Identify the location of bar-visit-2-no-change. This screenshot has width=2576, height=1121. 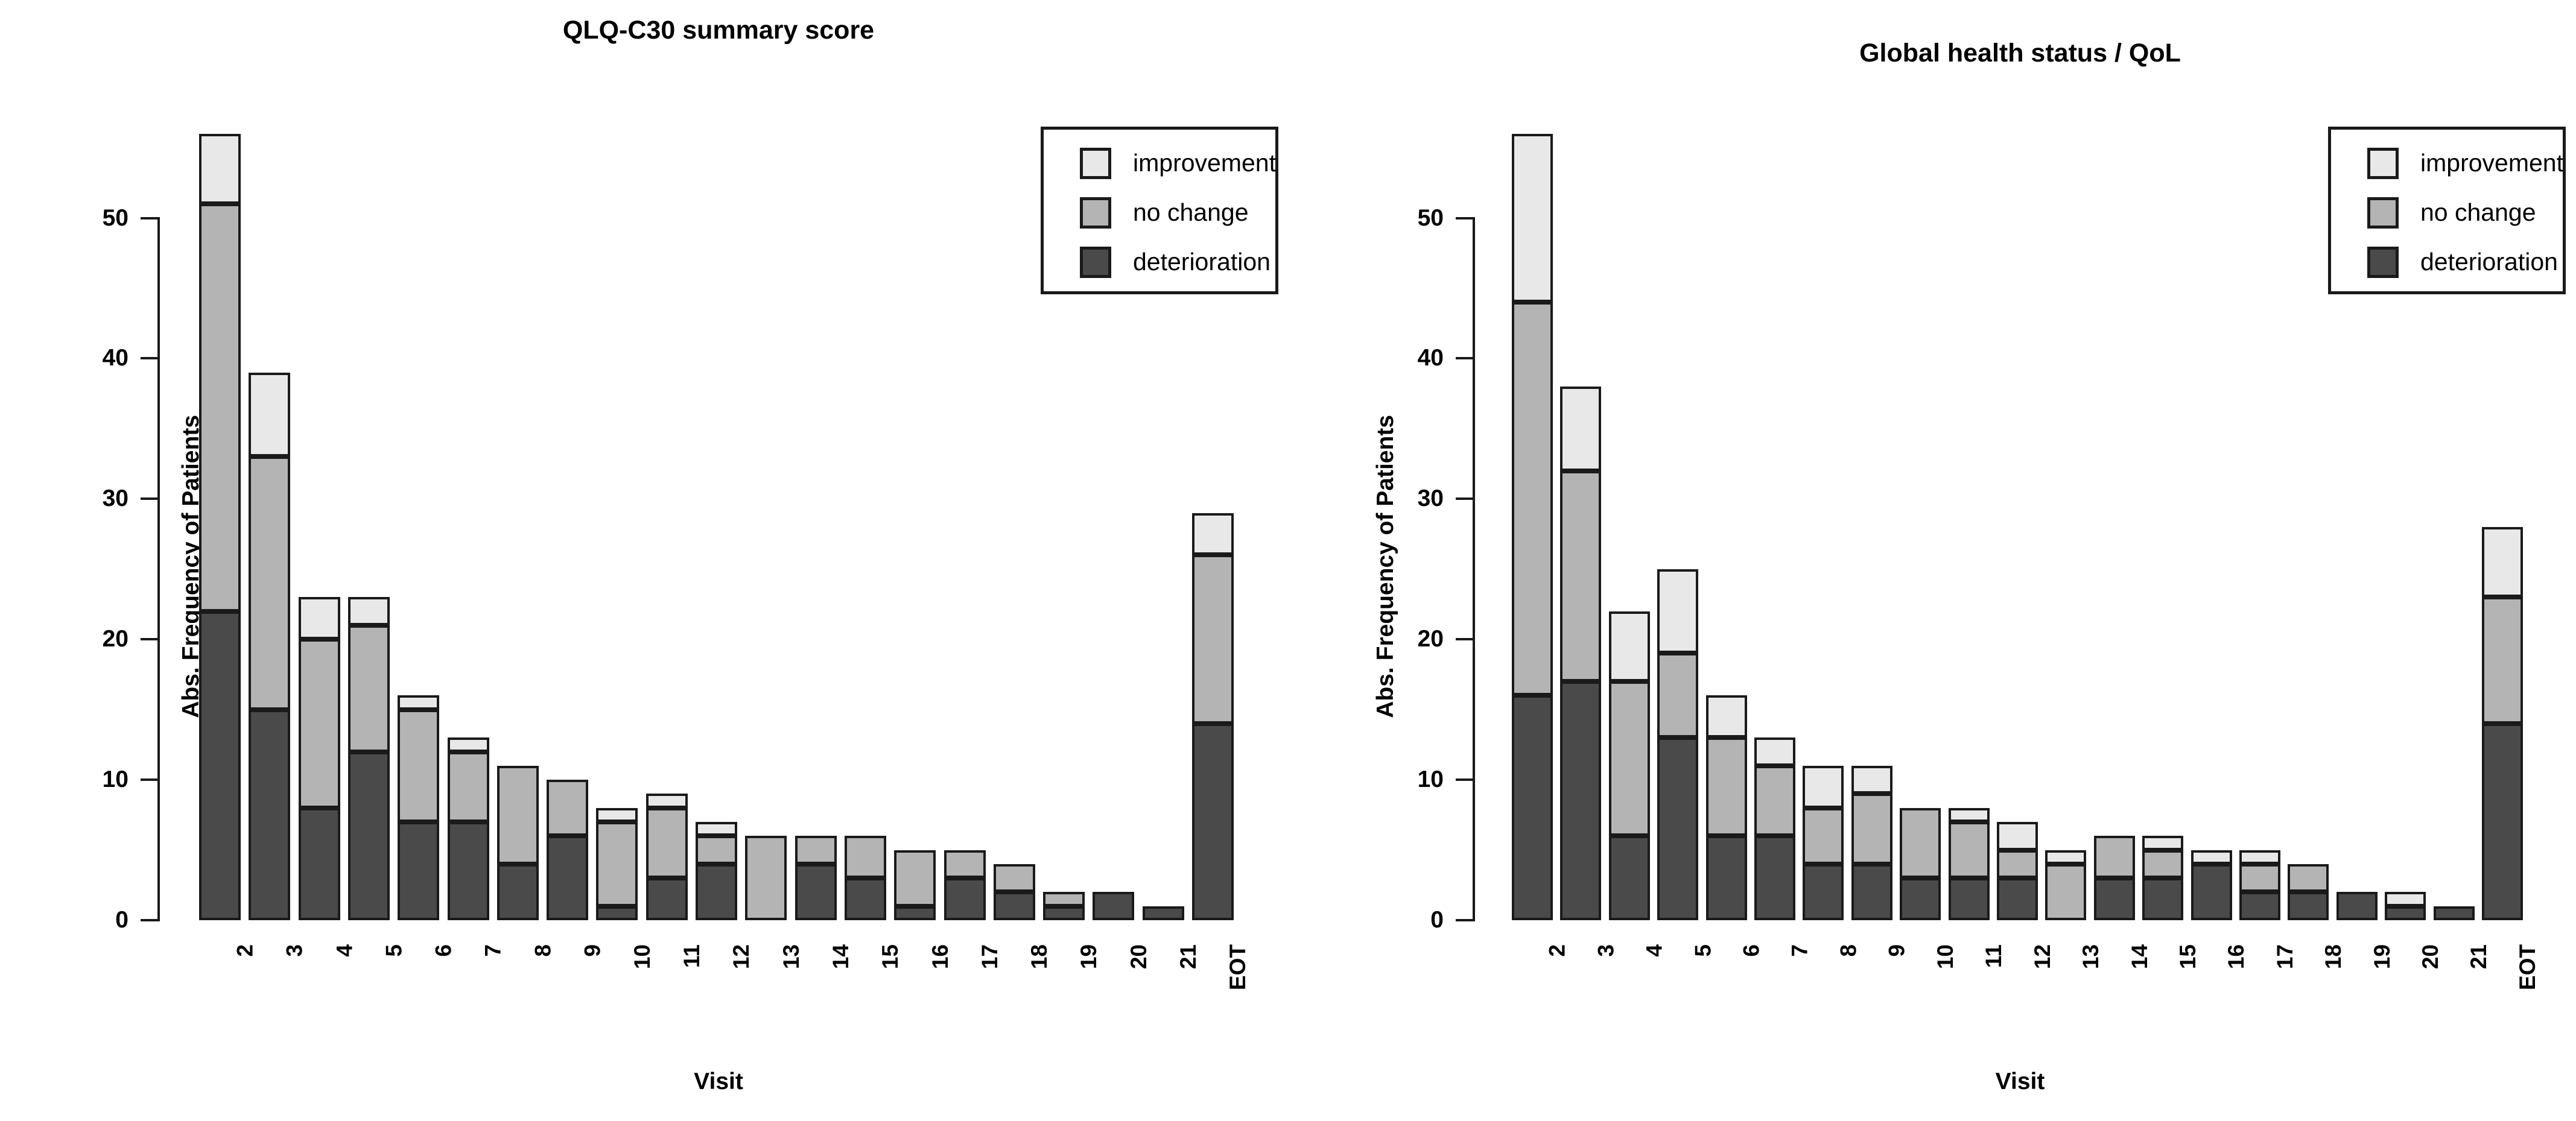
(220, 408).